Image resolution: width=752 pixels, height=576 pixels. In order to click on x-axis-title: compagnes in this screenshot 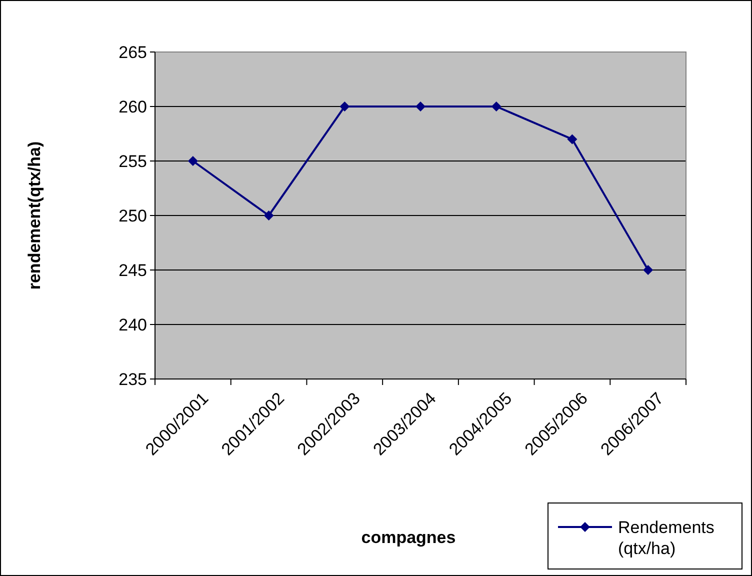, I will do `click(408, 537)`.